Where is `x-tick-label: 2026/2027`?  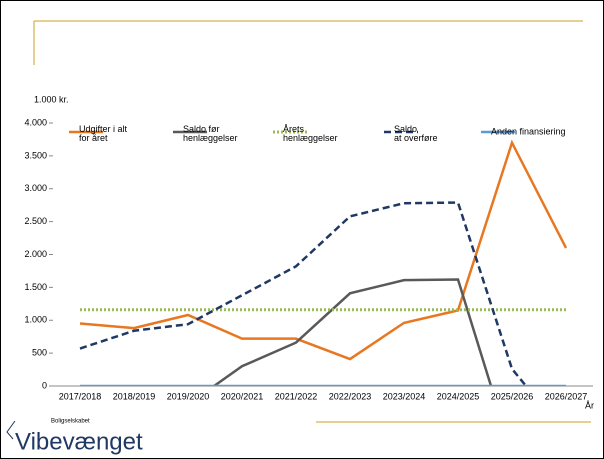 x-tick-label: 2026/2027 is located at coordinates (566, 396).